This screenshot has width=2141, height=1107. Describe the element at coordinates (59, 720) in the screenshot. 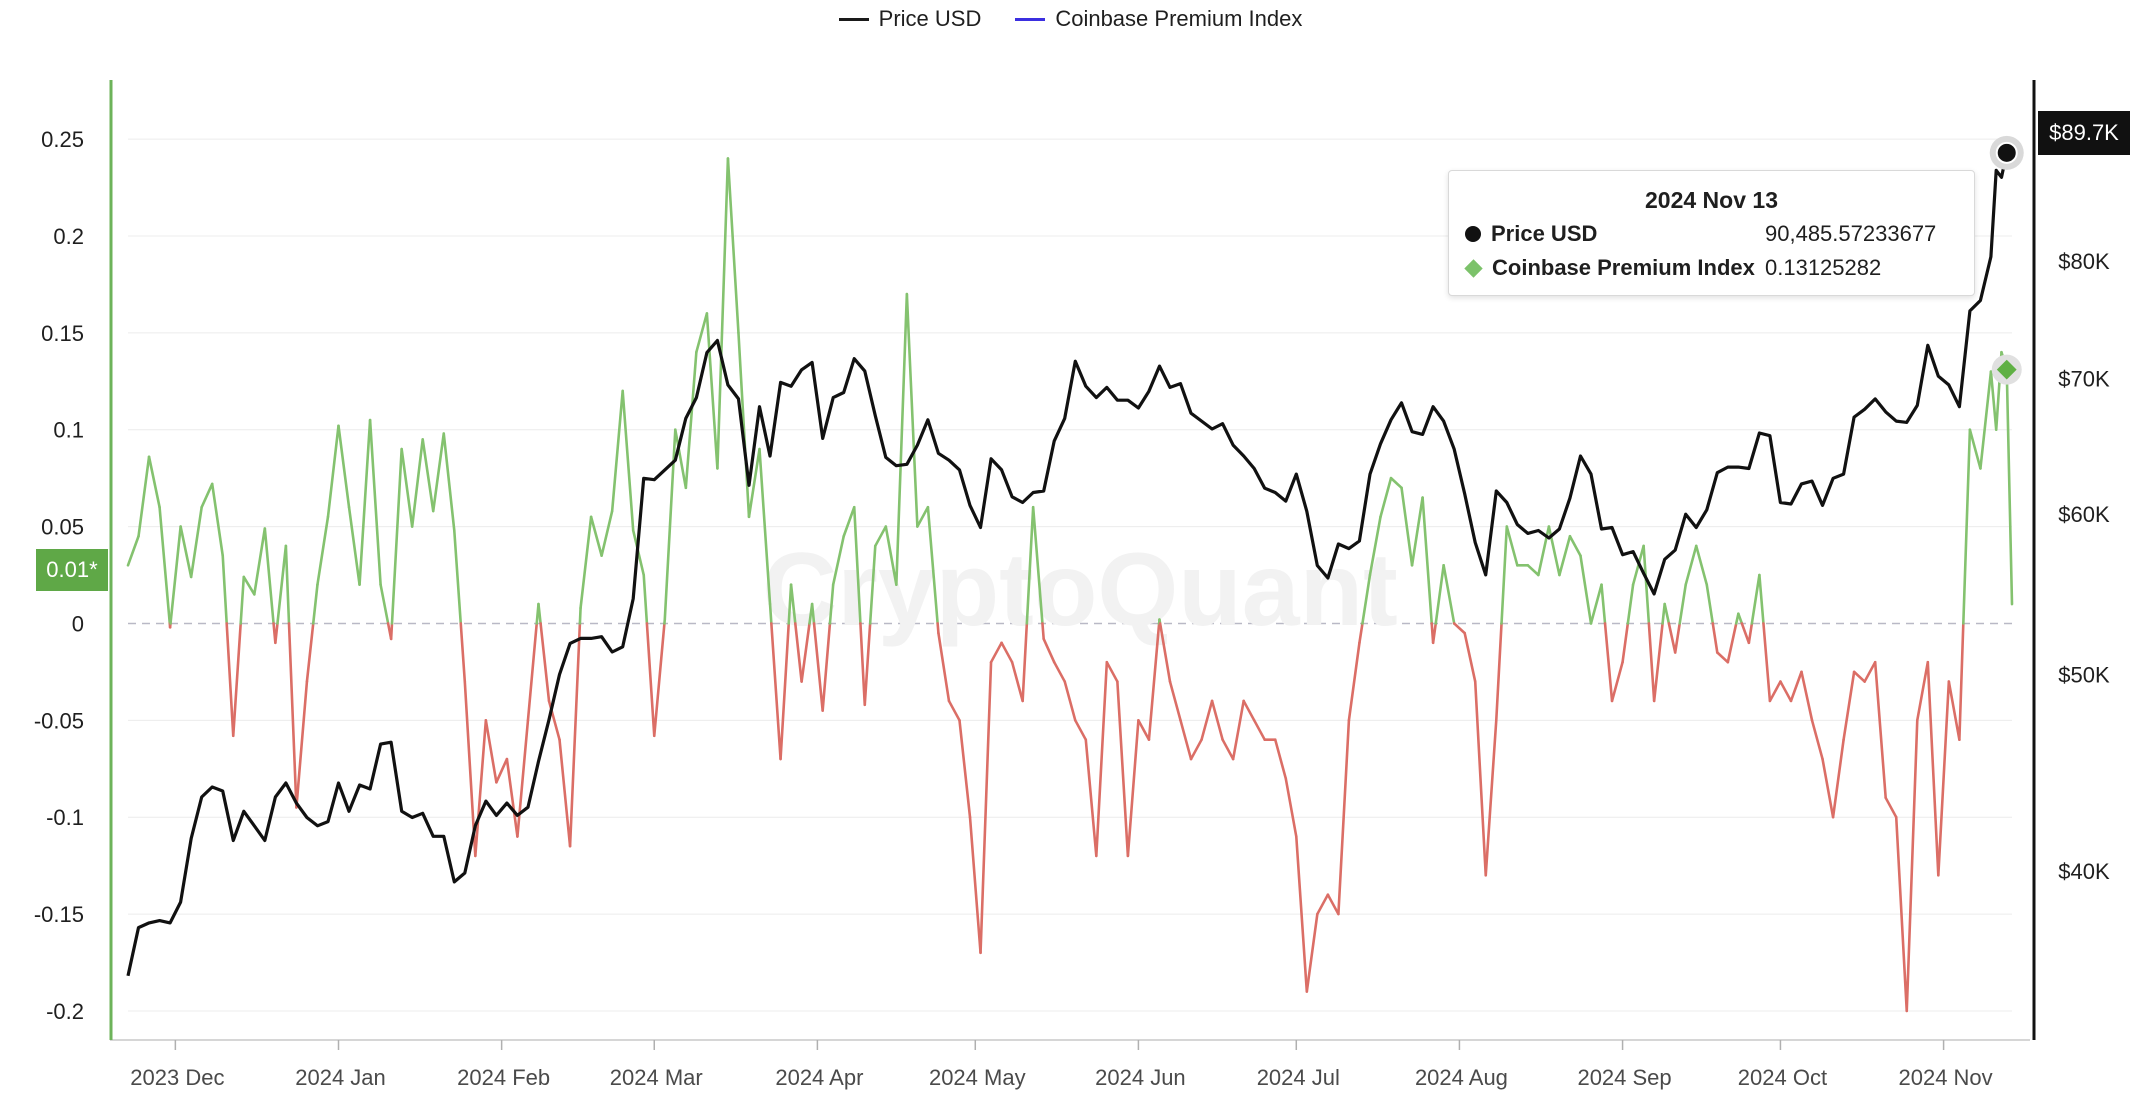

I see `left-tick-label: -0.05` at that location.